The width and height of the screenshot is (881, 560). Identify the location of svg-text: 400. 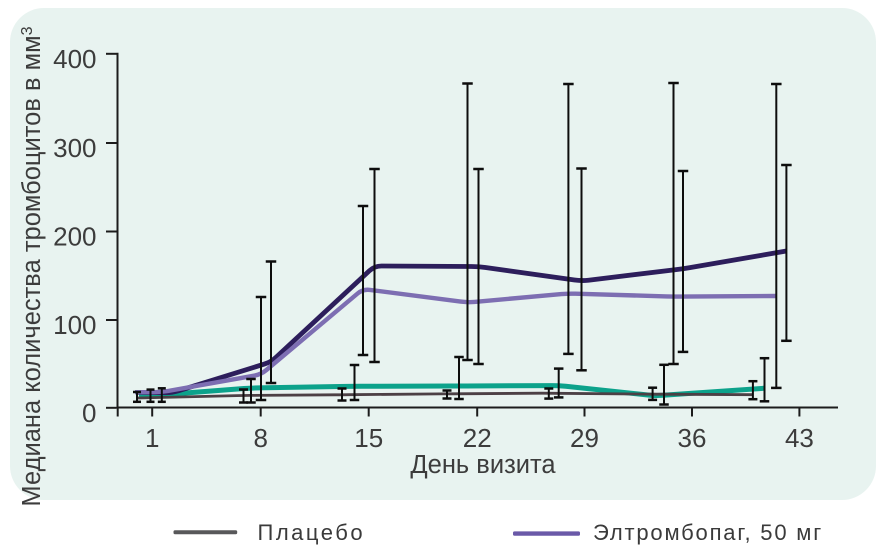
(74, 59).